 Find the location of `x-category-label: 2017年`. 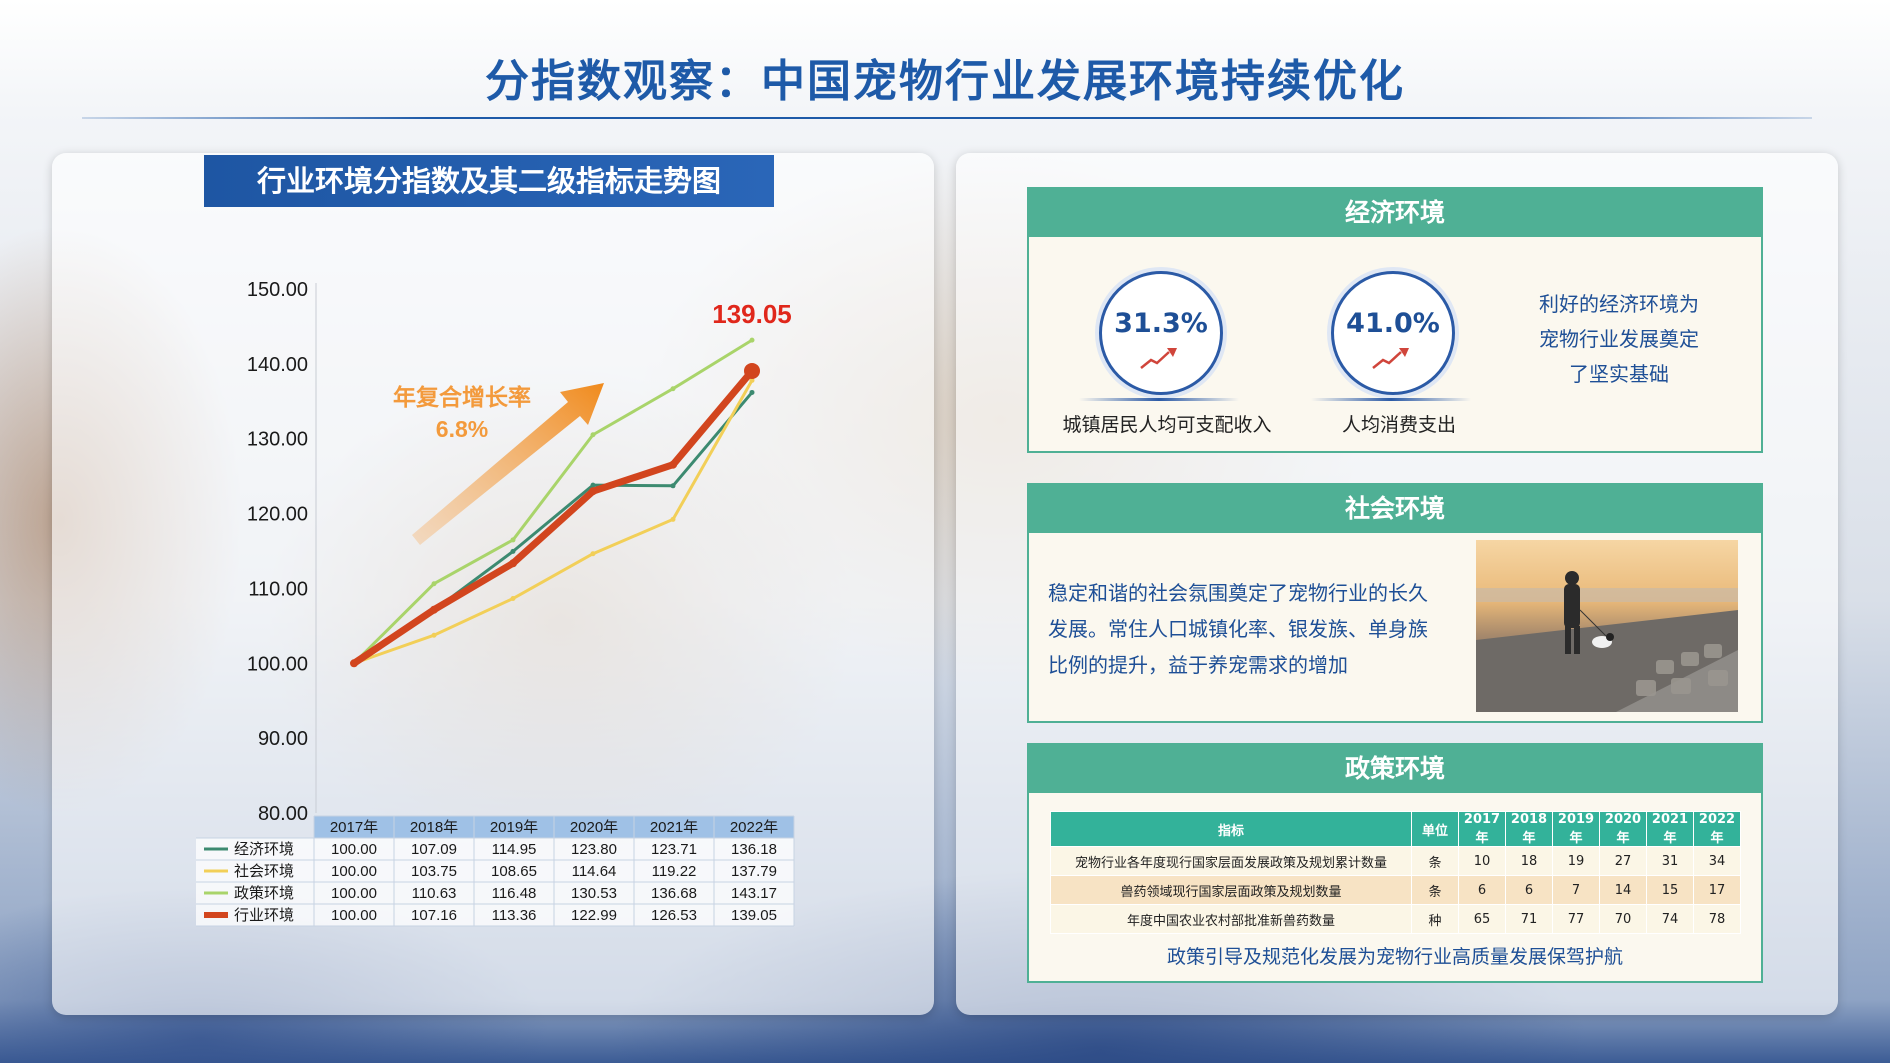

x-category-label: 2017年 is located at coordinates (354, 827).